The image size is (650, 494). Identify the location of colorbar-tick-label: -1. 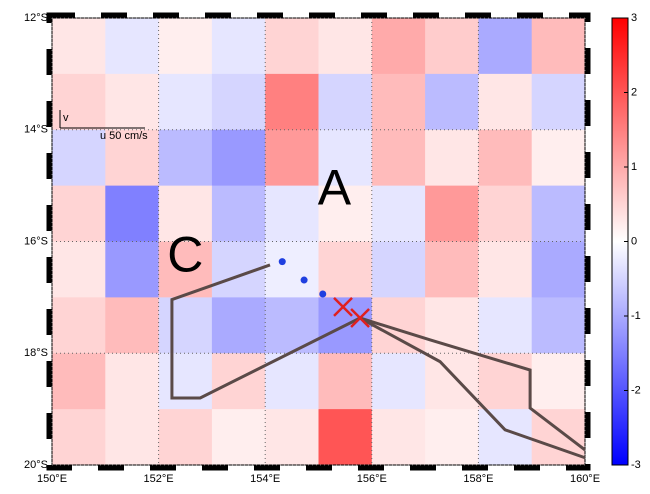
(636, 316).